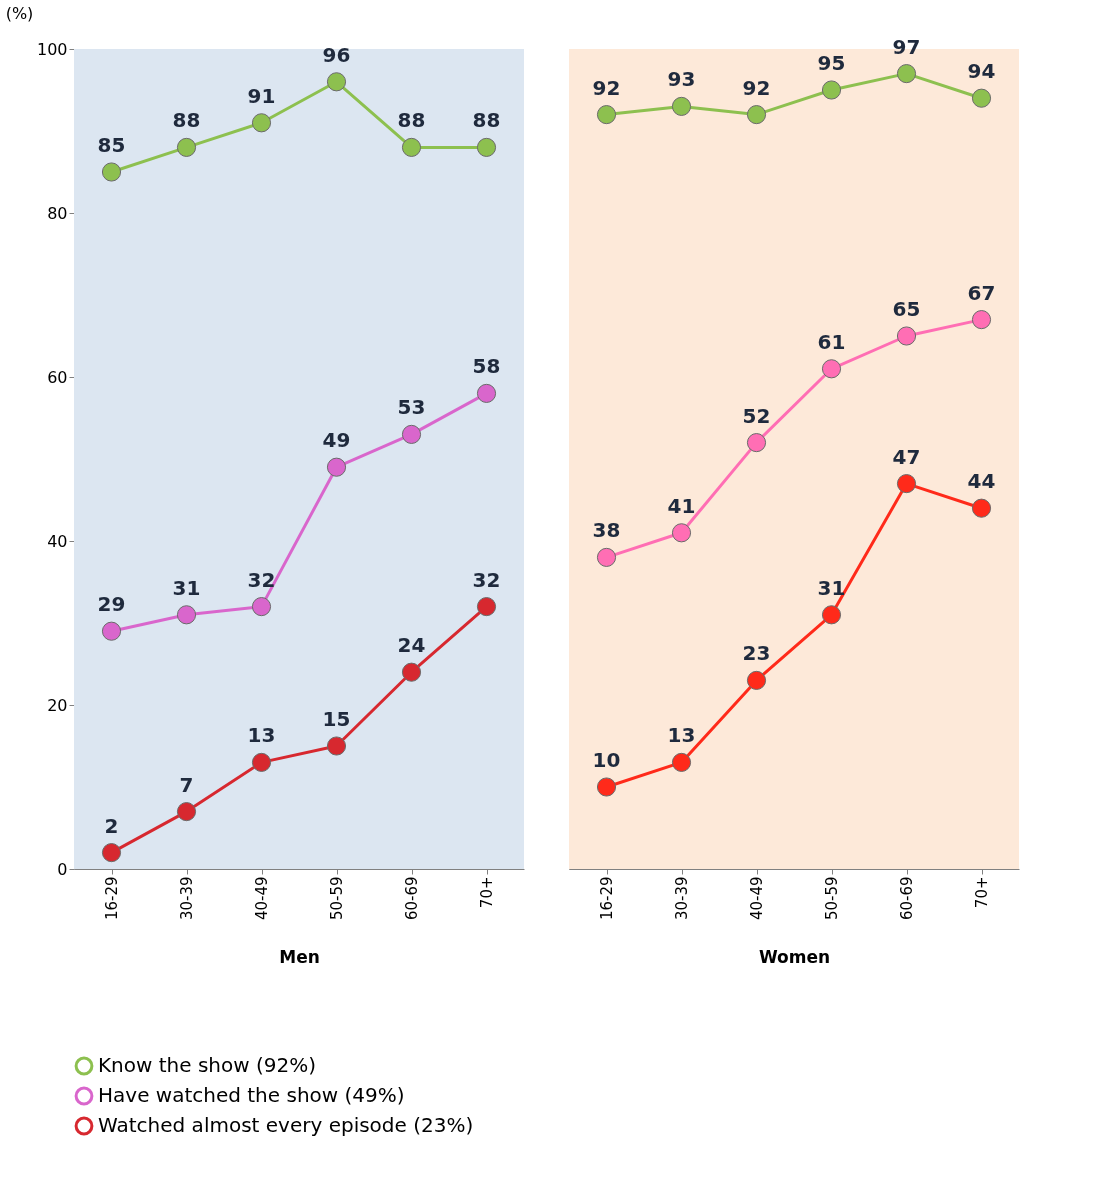 Image resolution: width=1120 pixels, height=1198 pixels. I want to click on data-label: 97, so click(906, 46).